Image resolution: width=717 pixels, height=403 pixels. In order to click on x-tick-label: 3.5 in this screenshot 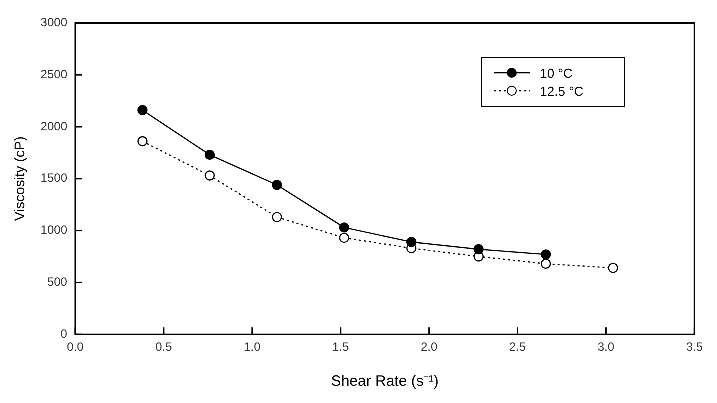, I will do `click(695, 347)`.